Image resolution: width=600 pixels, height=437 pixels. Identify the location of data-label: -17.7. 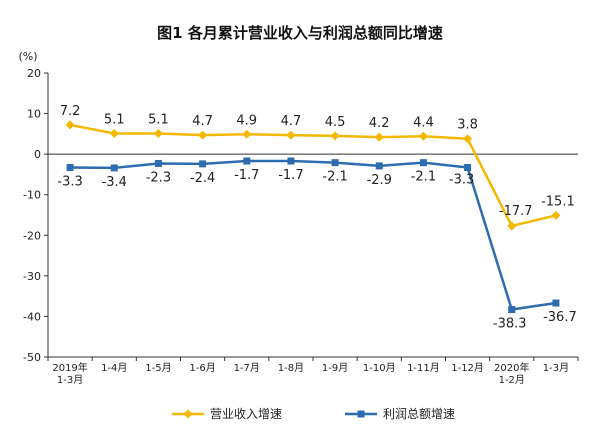
(516, 211).